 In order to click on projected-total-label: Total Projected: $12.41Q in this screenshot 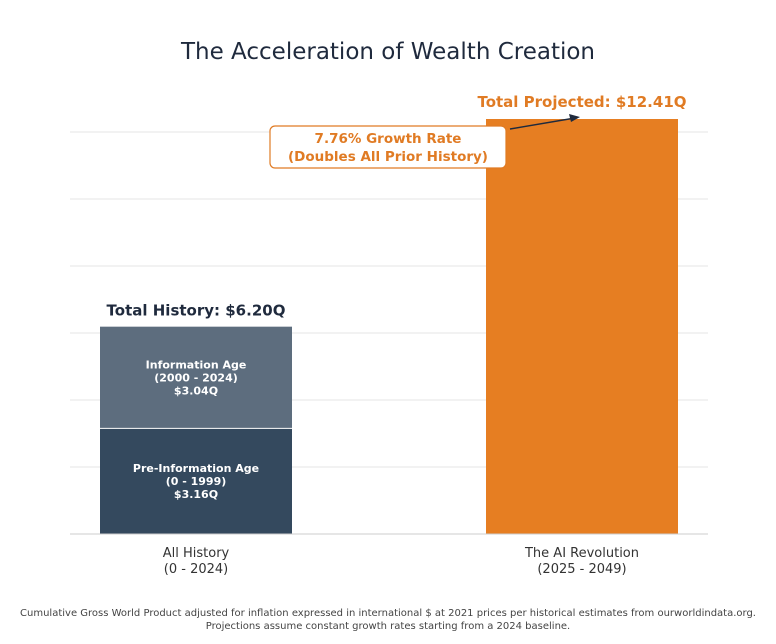, I will do `click(581, 102)`.